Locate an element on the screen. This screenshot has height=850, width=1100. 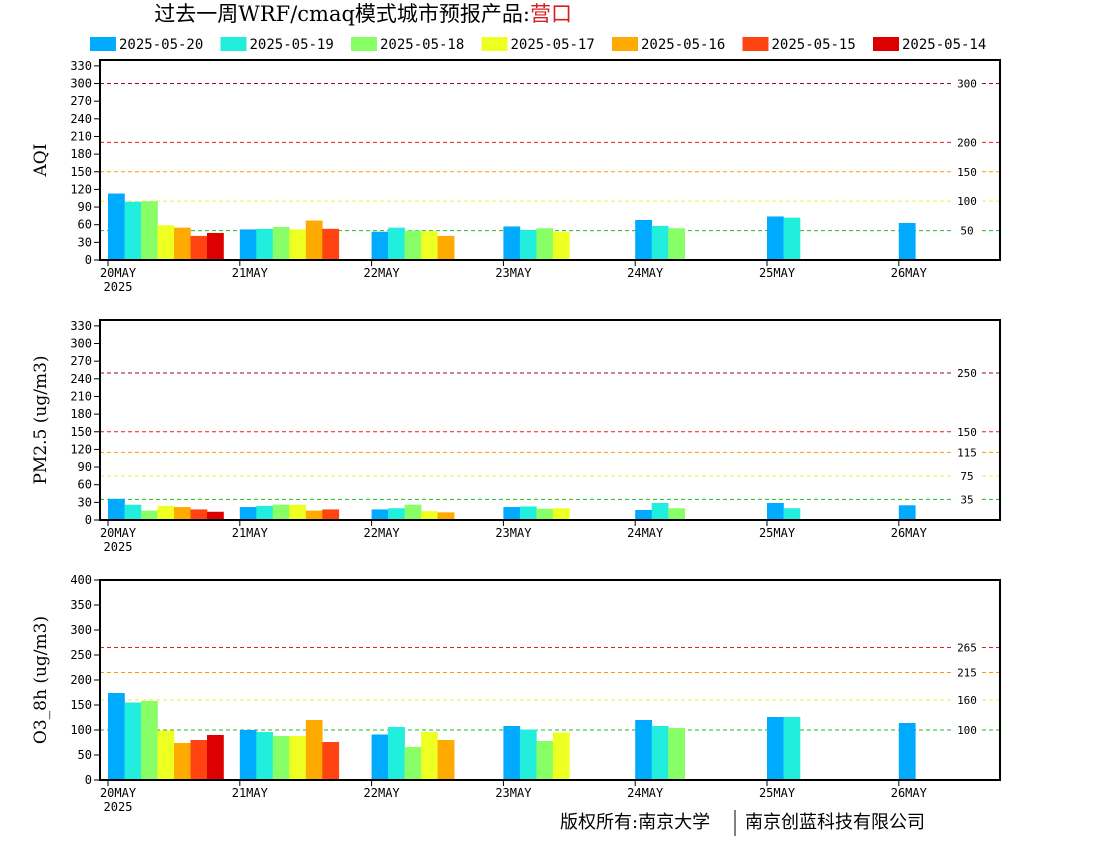
bar-2025-05-19-20MAY is located at coordinates (133, 230).